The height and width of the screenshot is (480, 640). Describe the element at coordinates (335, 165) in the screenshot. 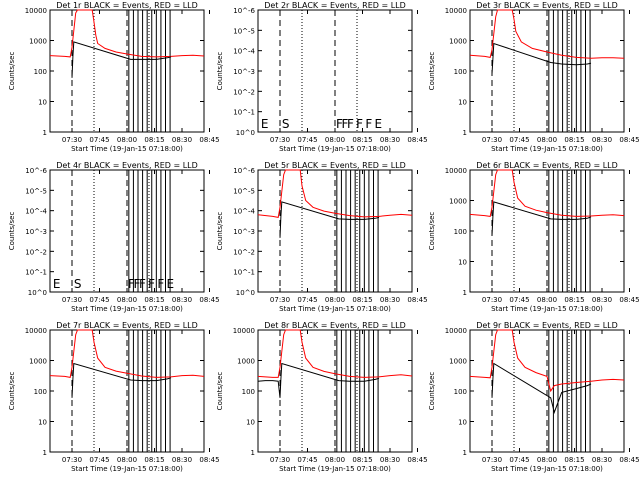

I see `chart-title: Det 5r BLACK = Events, RED = LLD` at that location.